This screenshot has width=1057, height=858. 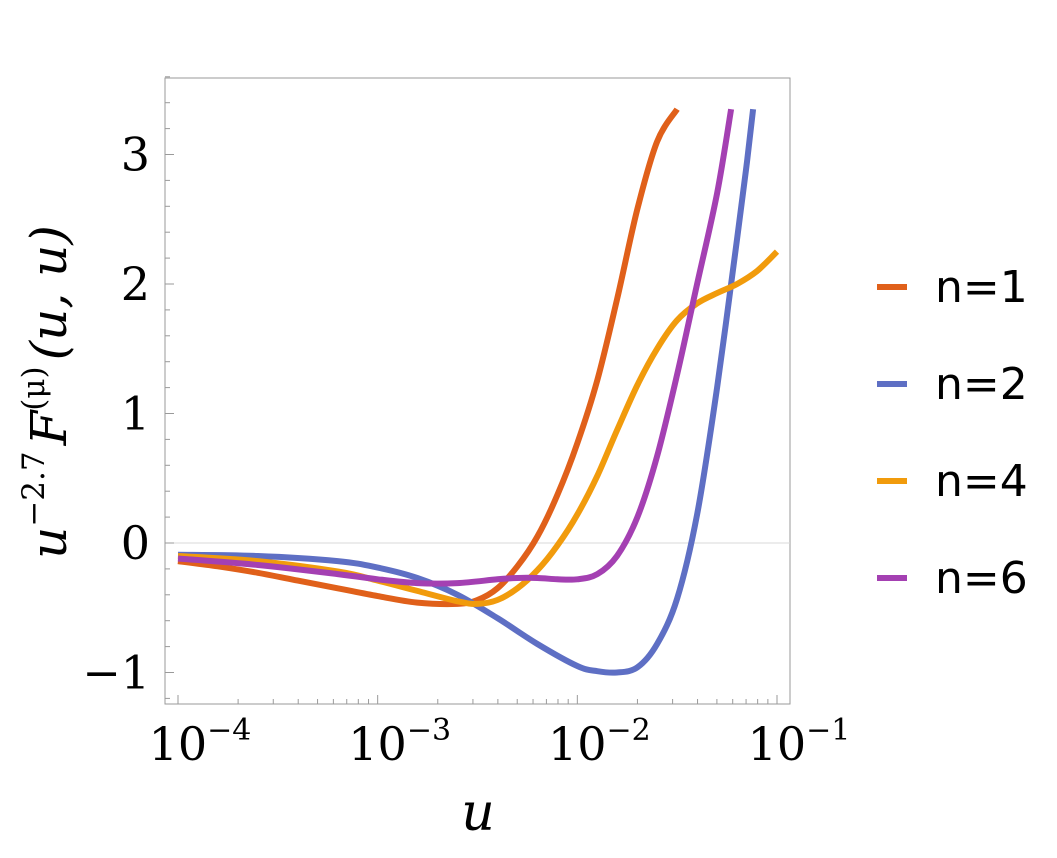 I want to click on y-axis-title-base: u, so click(x=49, y=543).